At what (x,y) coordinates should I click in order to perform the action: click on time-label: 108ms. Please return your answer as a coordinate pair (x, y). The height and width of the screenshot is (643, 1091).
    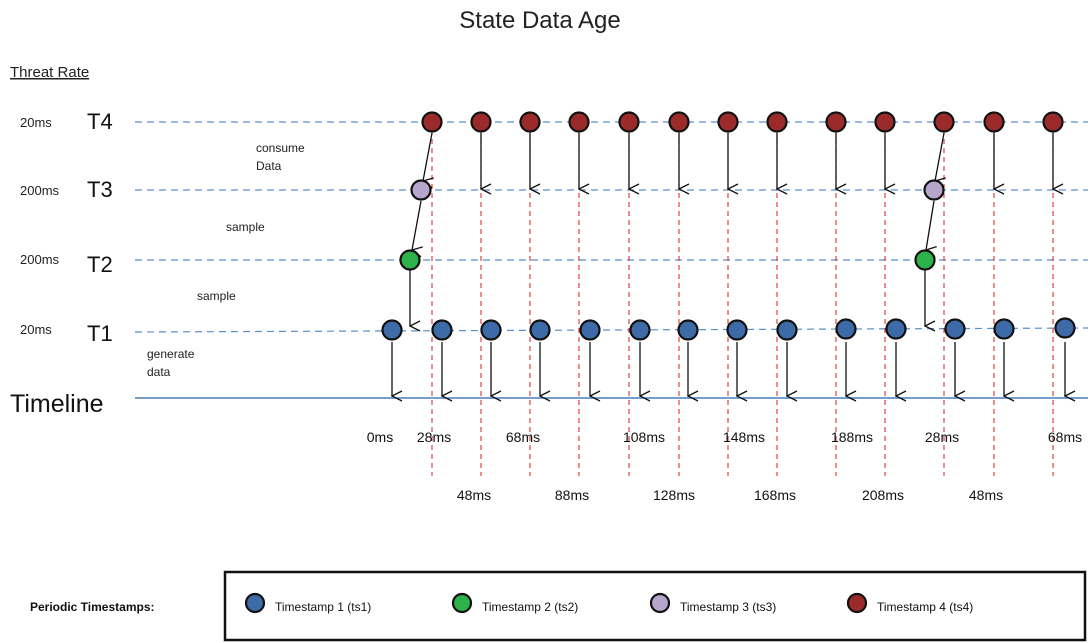
    Looking at the image, I should click on (644, 437).